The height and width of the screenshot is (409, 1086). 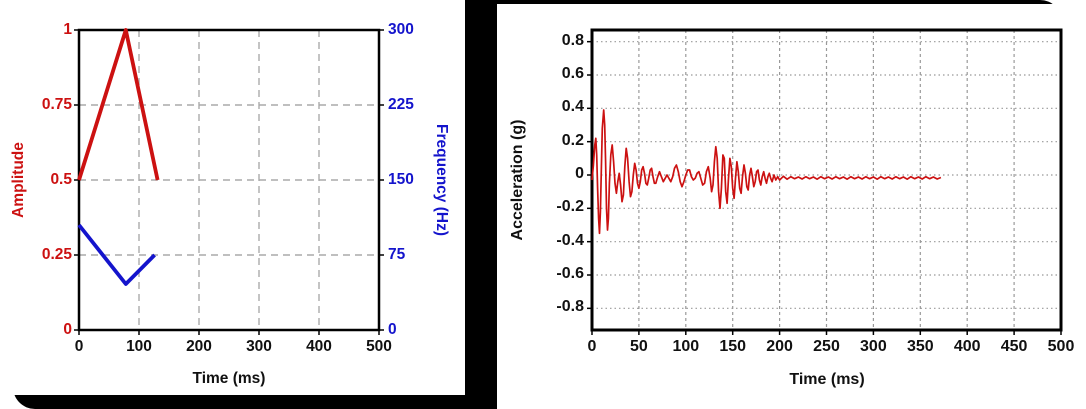 I want to click on left-chart-y-right-tick-label: 0, so click(x=392, y=329).